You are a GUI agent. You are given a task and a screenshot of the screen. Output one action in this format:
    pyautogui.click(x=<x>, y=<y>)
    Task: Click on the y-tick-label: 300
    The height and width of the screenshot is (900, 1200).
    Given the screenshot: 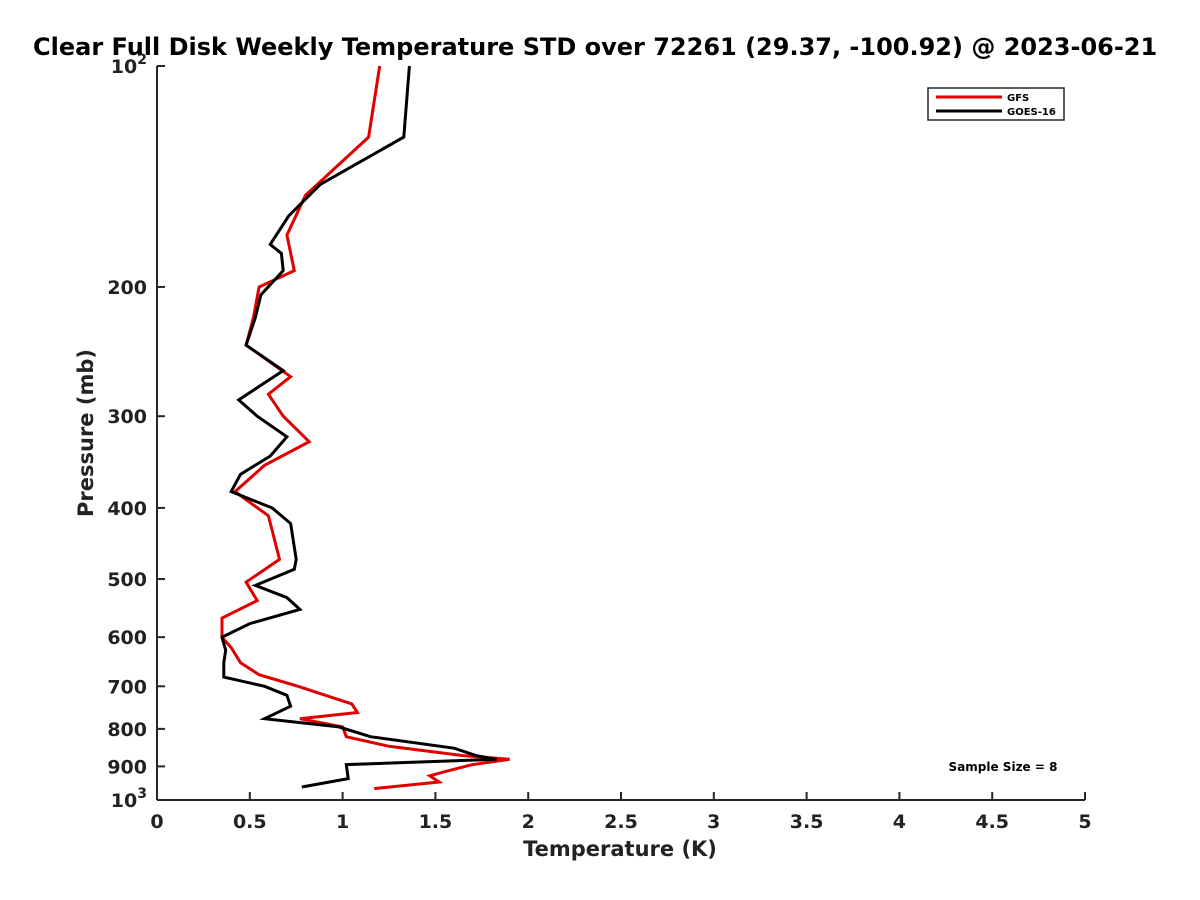 What is the action you would take?
    pyautogui.click(x=127, y=417)
    